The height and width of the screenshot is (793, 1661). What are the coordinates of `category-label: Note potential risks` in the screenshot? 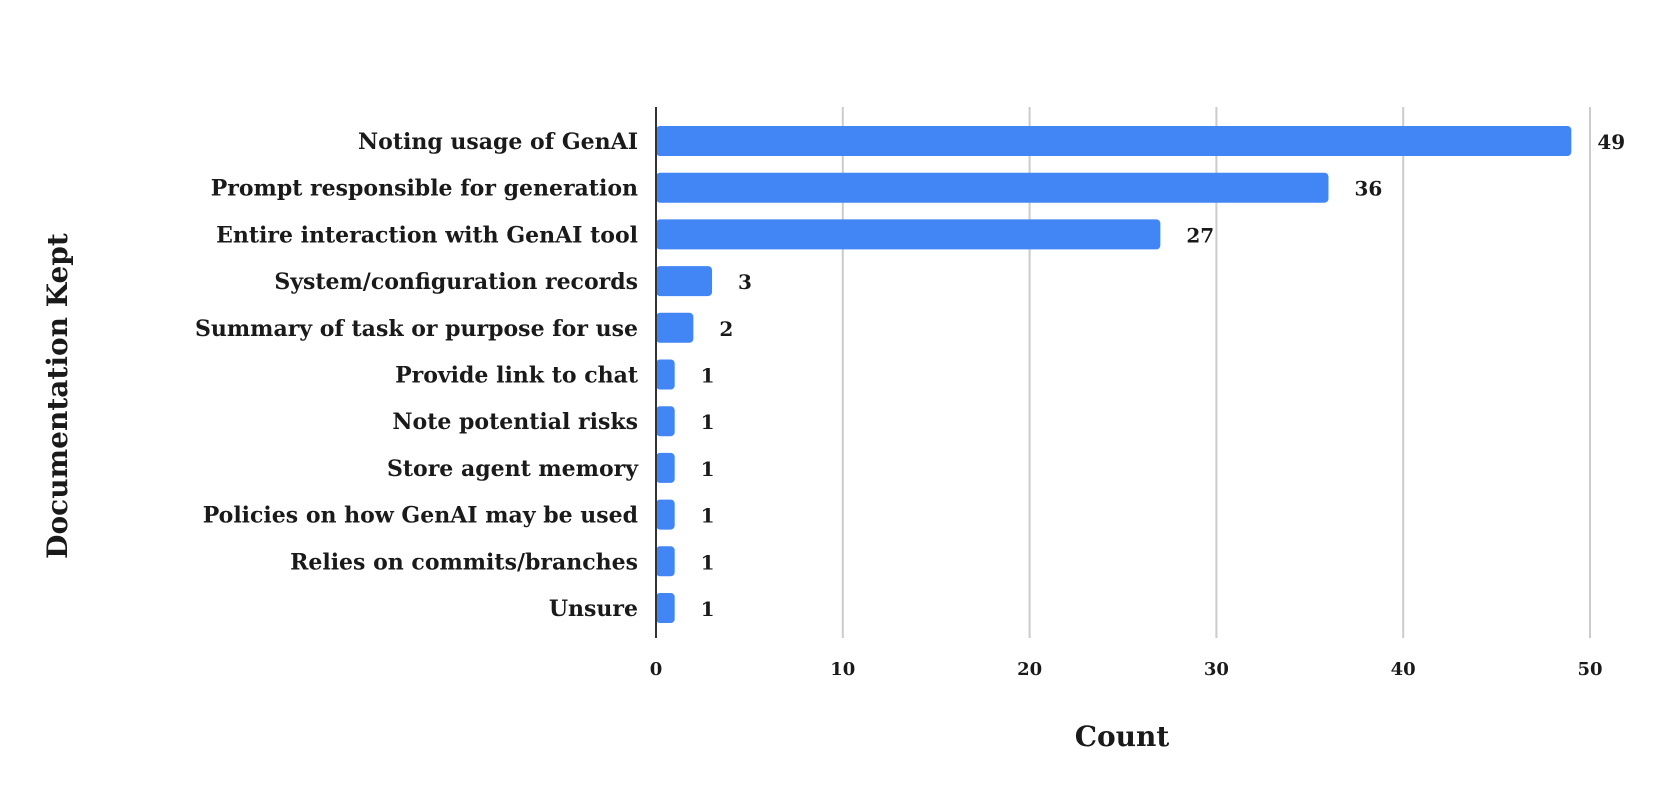 It's located at (515, 422).